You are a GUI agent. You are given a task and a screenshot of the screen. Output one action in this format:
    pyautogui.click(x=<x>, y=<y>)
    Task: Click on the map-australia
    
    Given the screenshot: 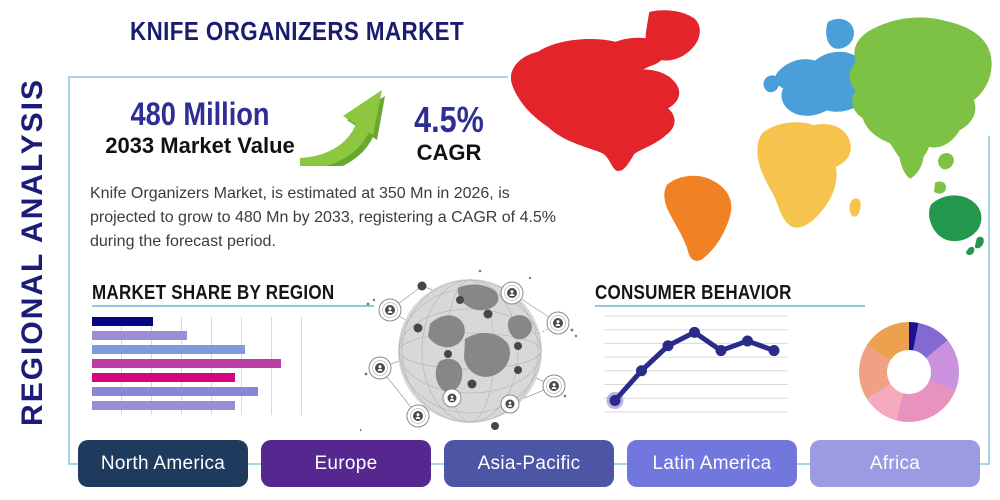 What is the action you would take?
    pyautogui.click(x=956, y=225)
    